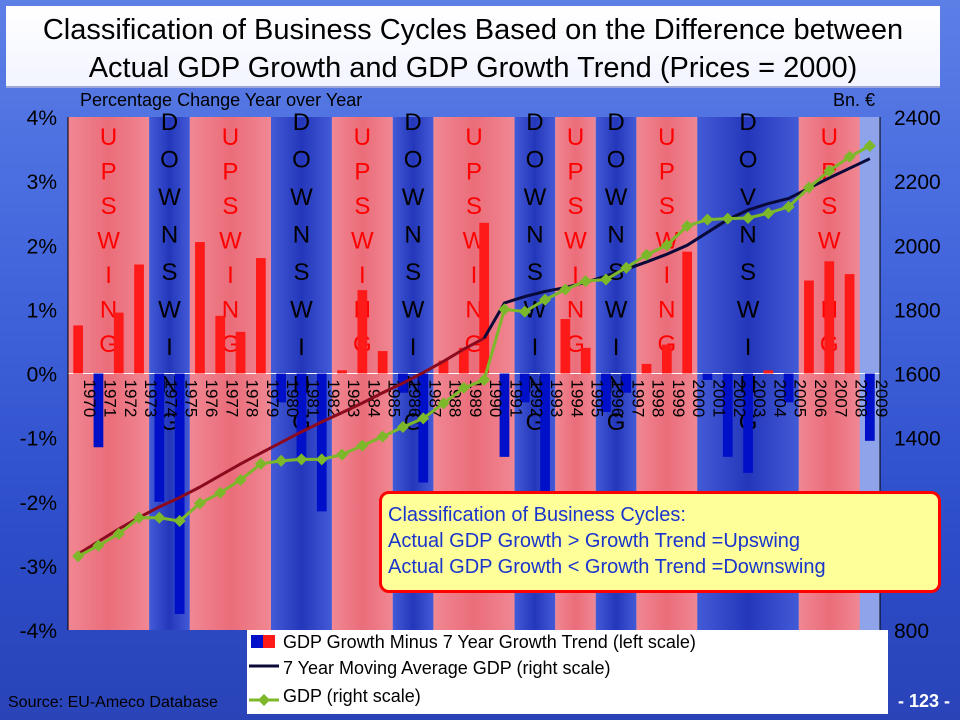 Image resolution: width=960 pixels, height=720 pixels. What do you see at coordinates (698, 399) in the screenshot?
I see `year-label-2000: 2000` at bounding box center [698, 399].